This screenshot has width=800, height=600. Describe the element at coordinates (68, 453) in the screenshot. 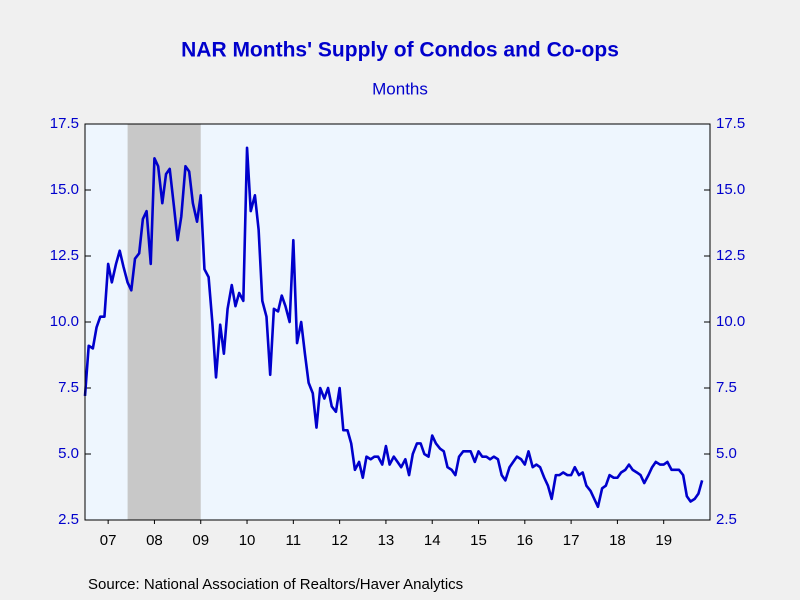

I see `y-tick-label: 5.0` at that location.